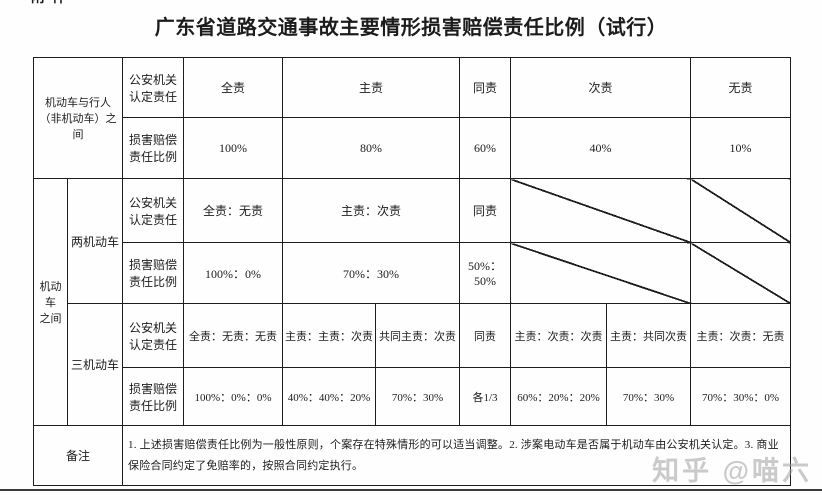  Describe the element at coordinates (95, 364) in the screenshot. I see `subgroup-cell-three-vehicles: 三机动车` at that location.